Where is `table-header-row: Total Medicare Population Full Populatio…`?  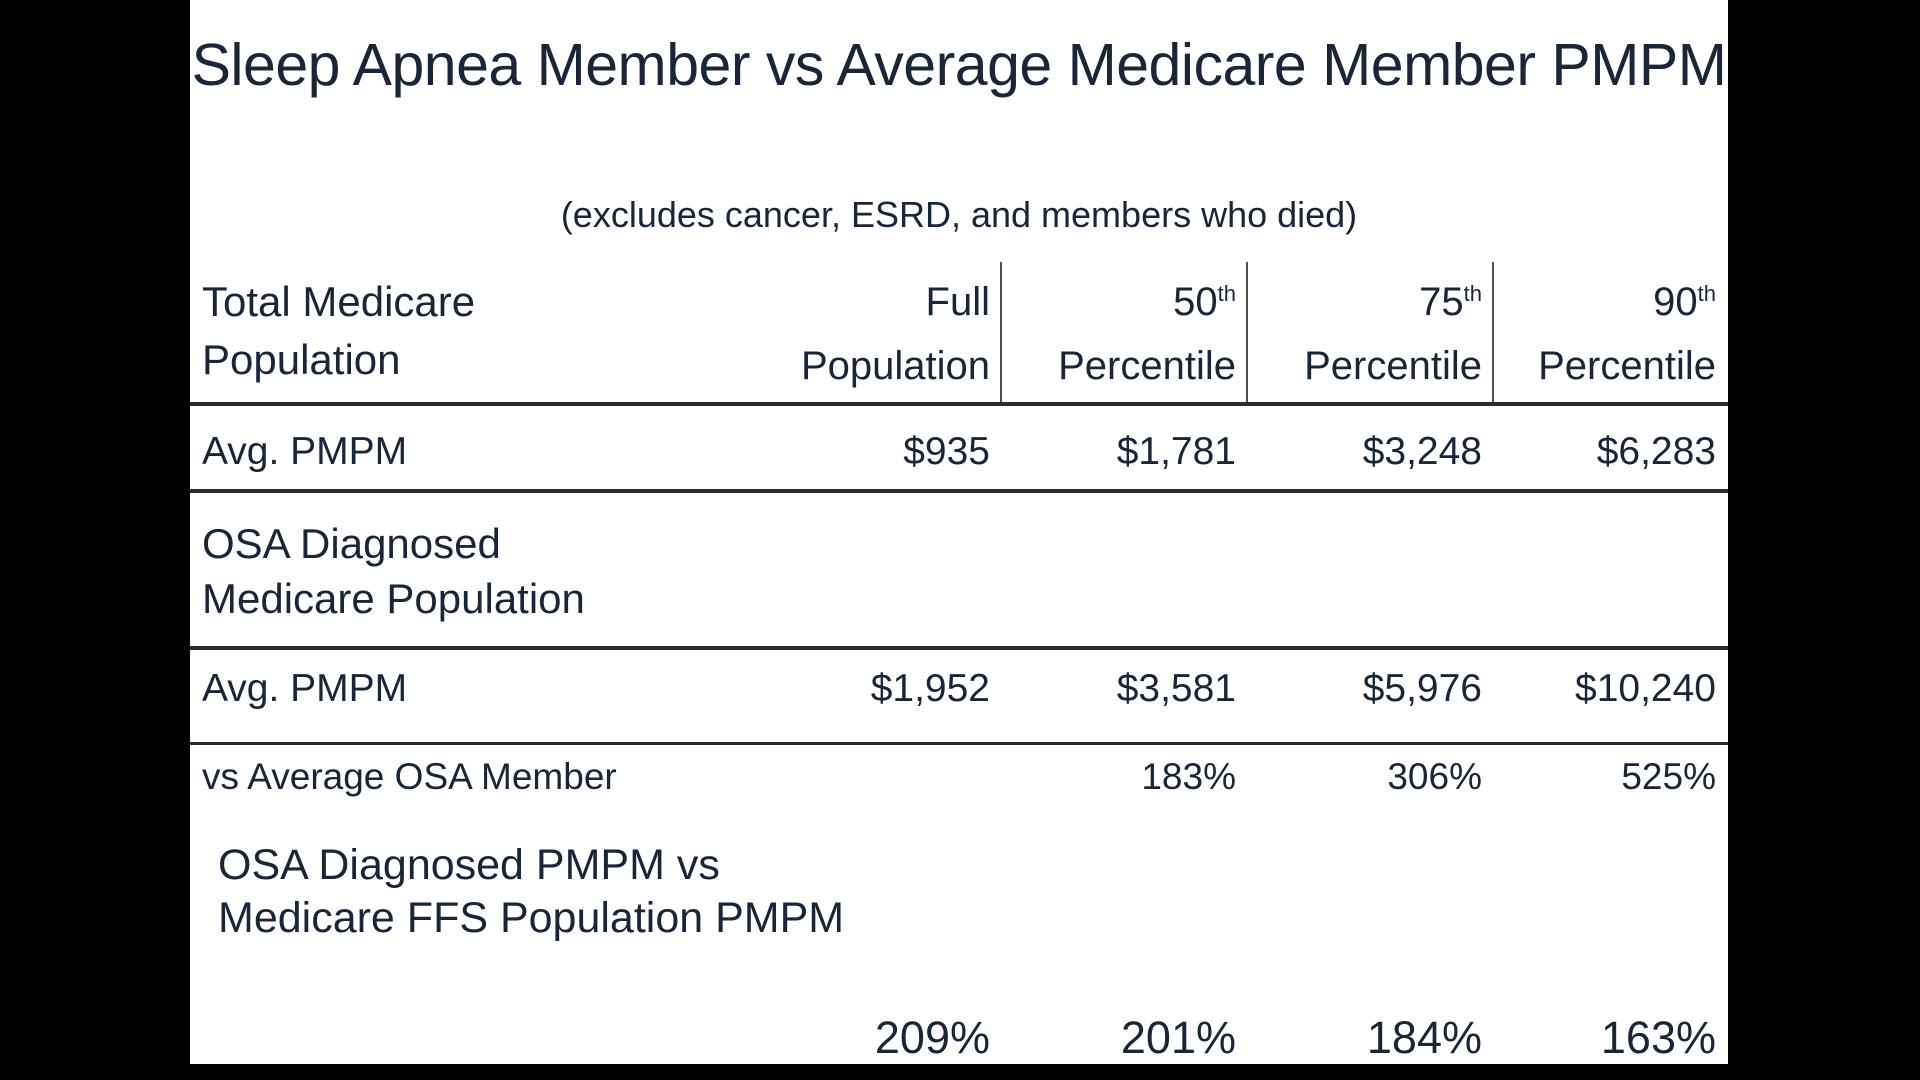 table-header-row: Total Medicare Population Full Populatio… is located at coordinates (959, 334).